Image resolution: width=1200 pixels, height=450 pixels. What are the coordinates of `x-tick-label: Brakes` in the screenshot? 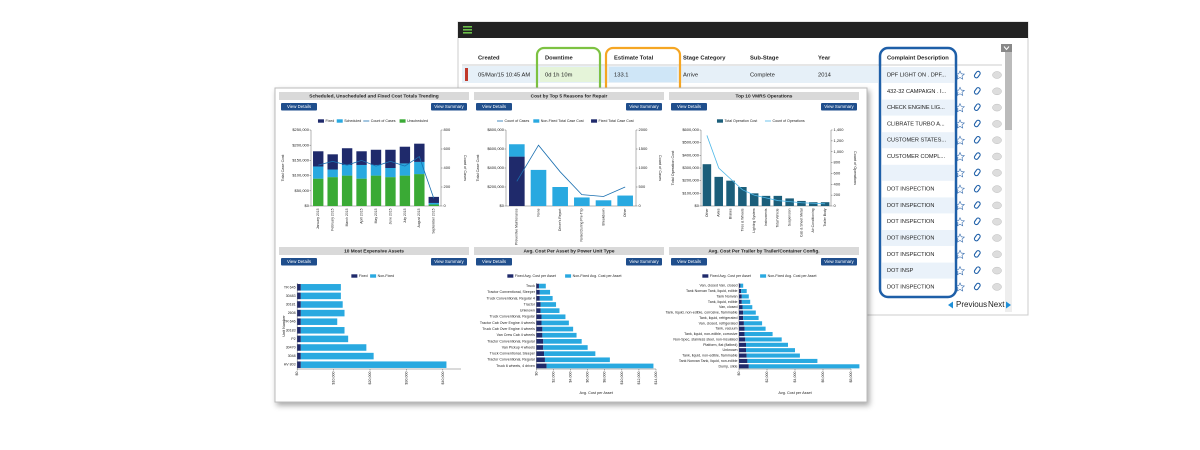 It's located at (730, 213).